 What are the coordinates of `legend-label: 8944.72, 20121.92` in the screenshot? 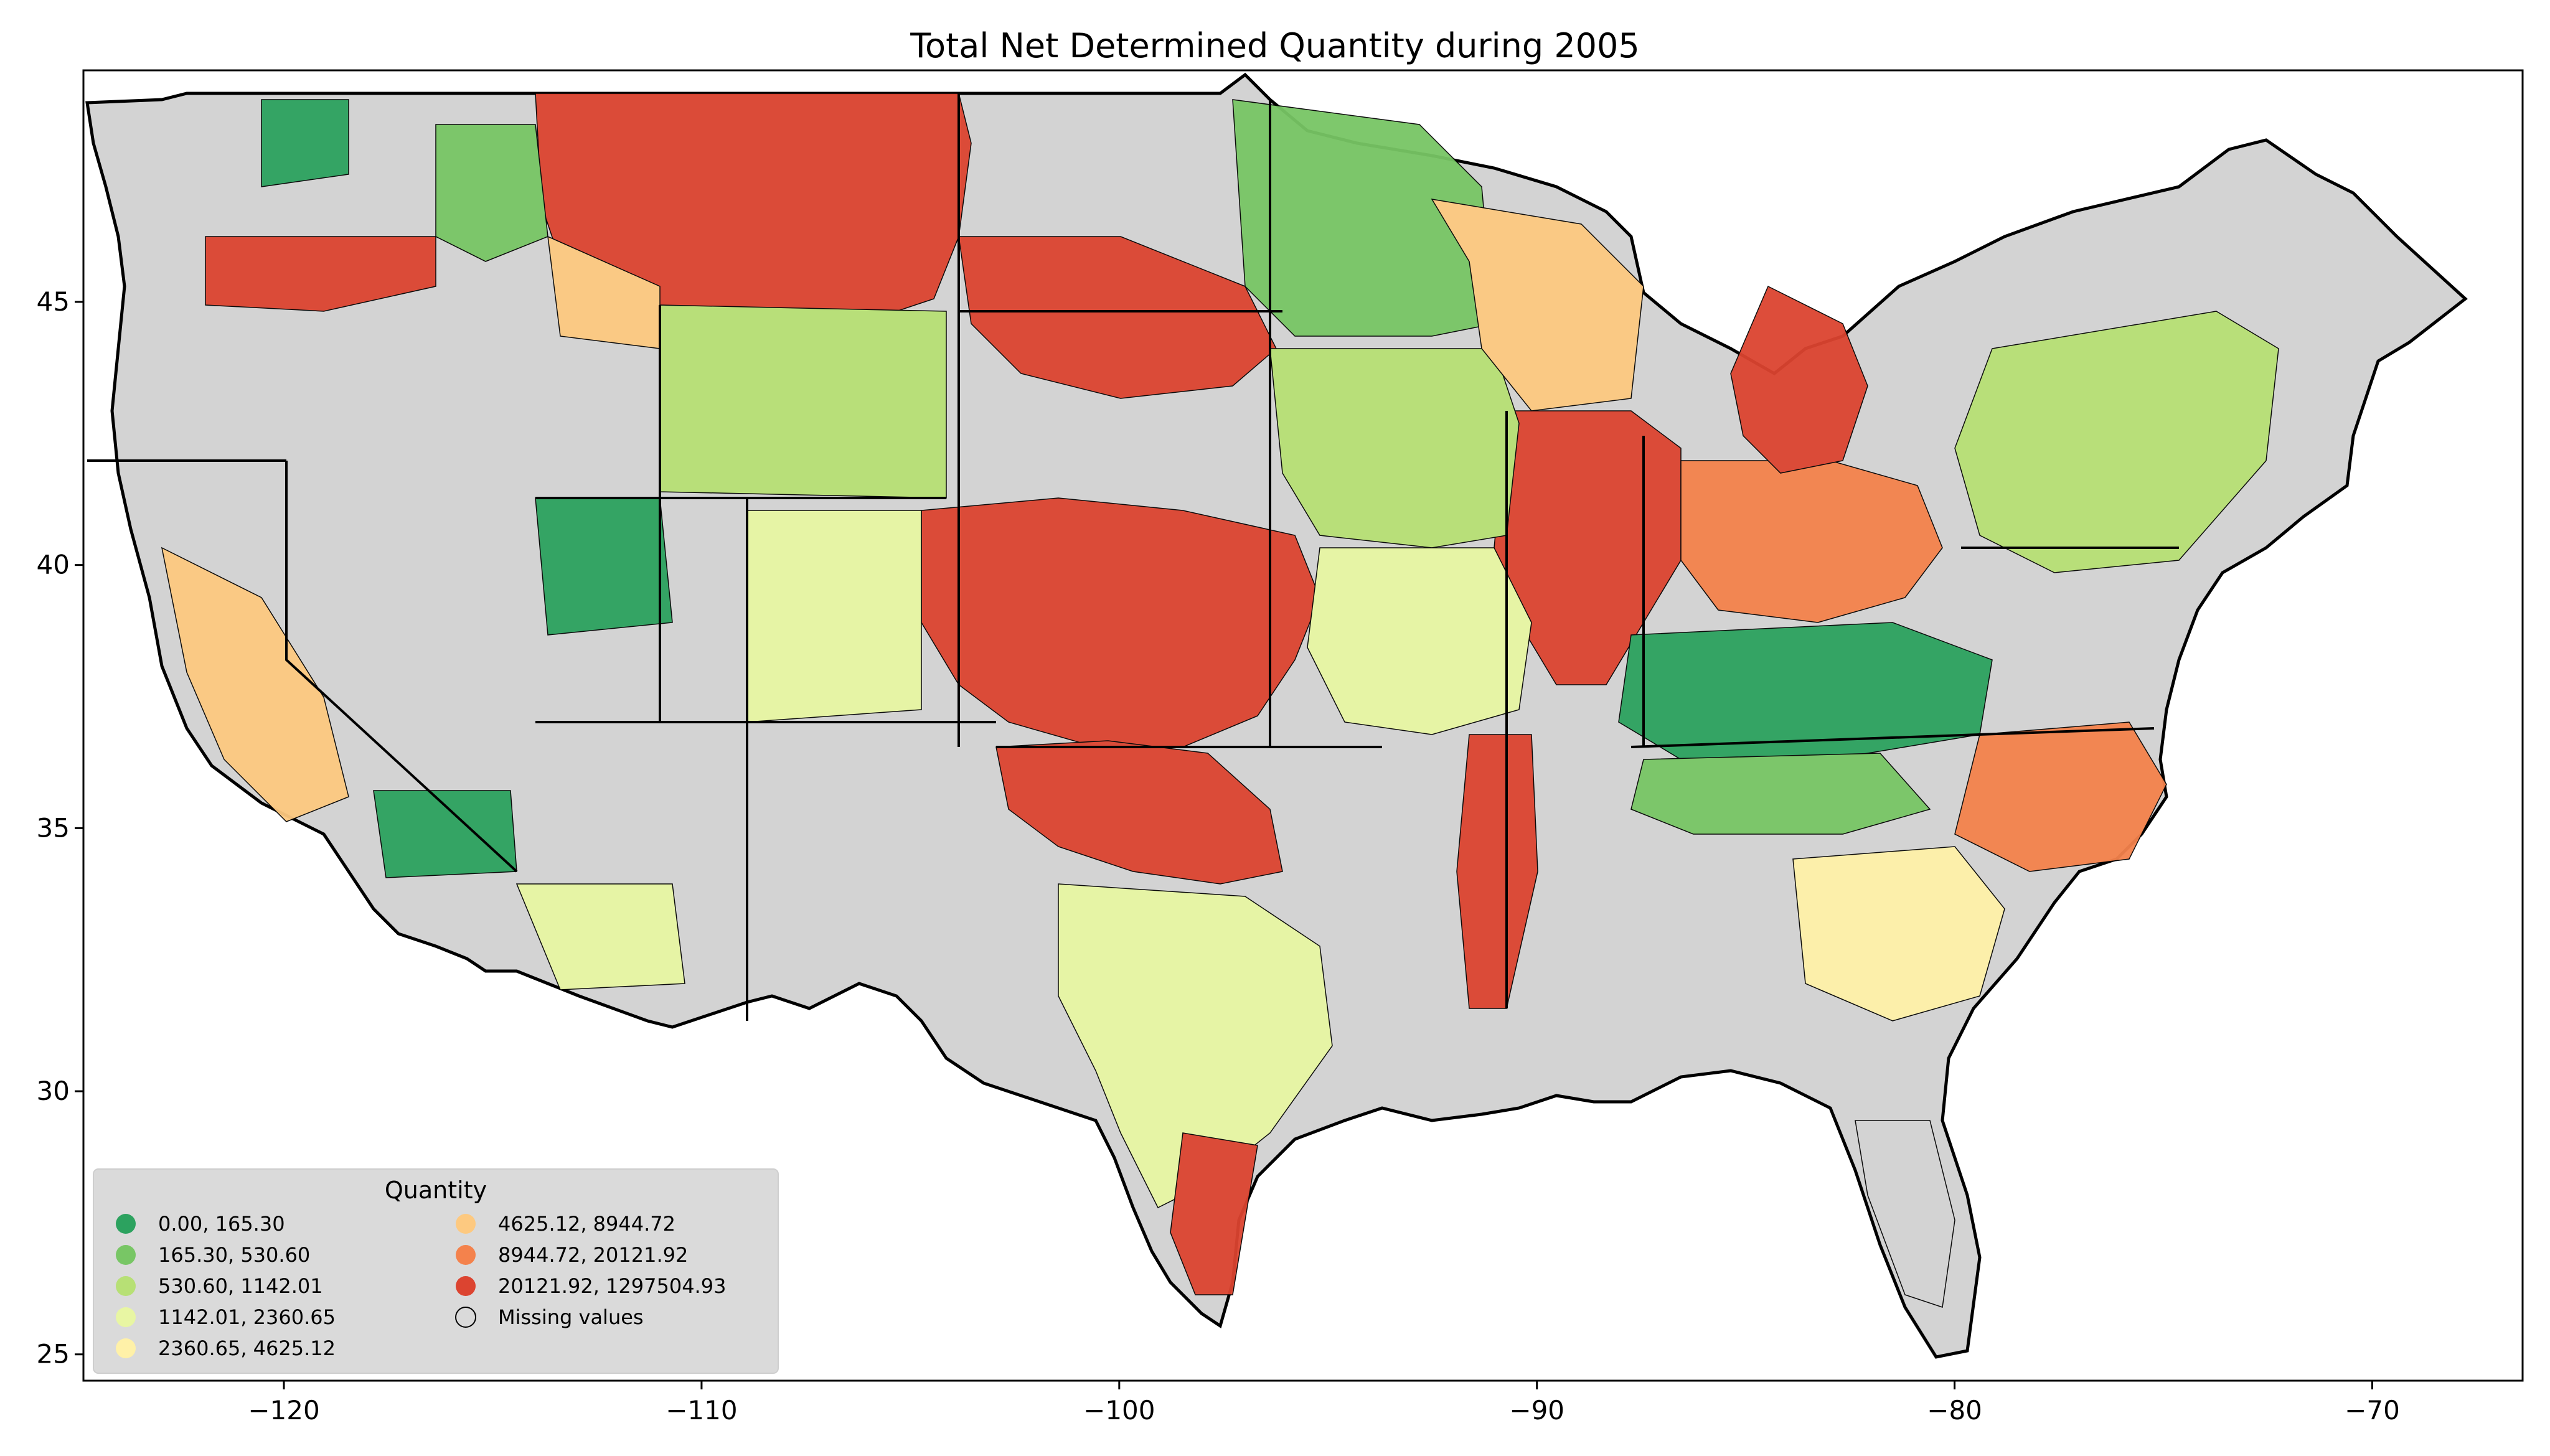 It's located at (593, 1255).